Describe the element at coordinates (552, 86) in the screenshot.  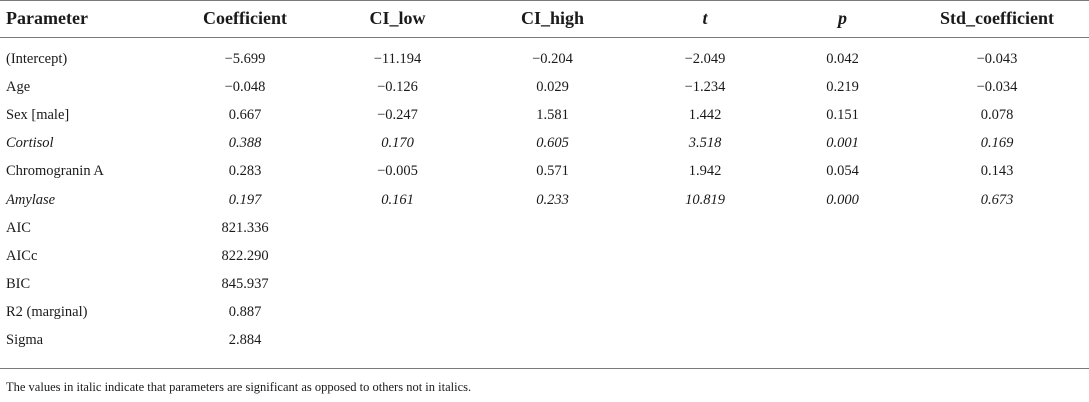
I see `cell-ci-high: 0.029` at that location.